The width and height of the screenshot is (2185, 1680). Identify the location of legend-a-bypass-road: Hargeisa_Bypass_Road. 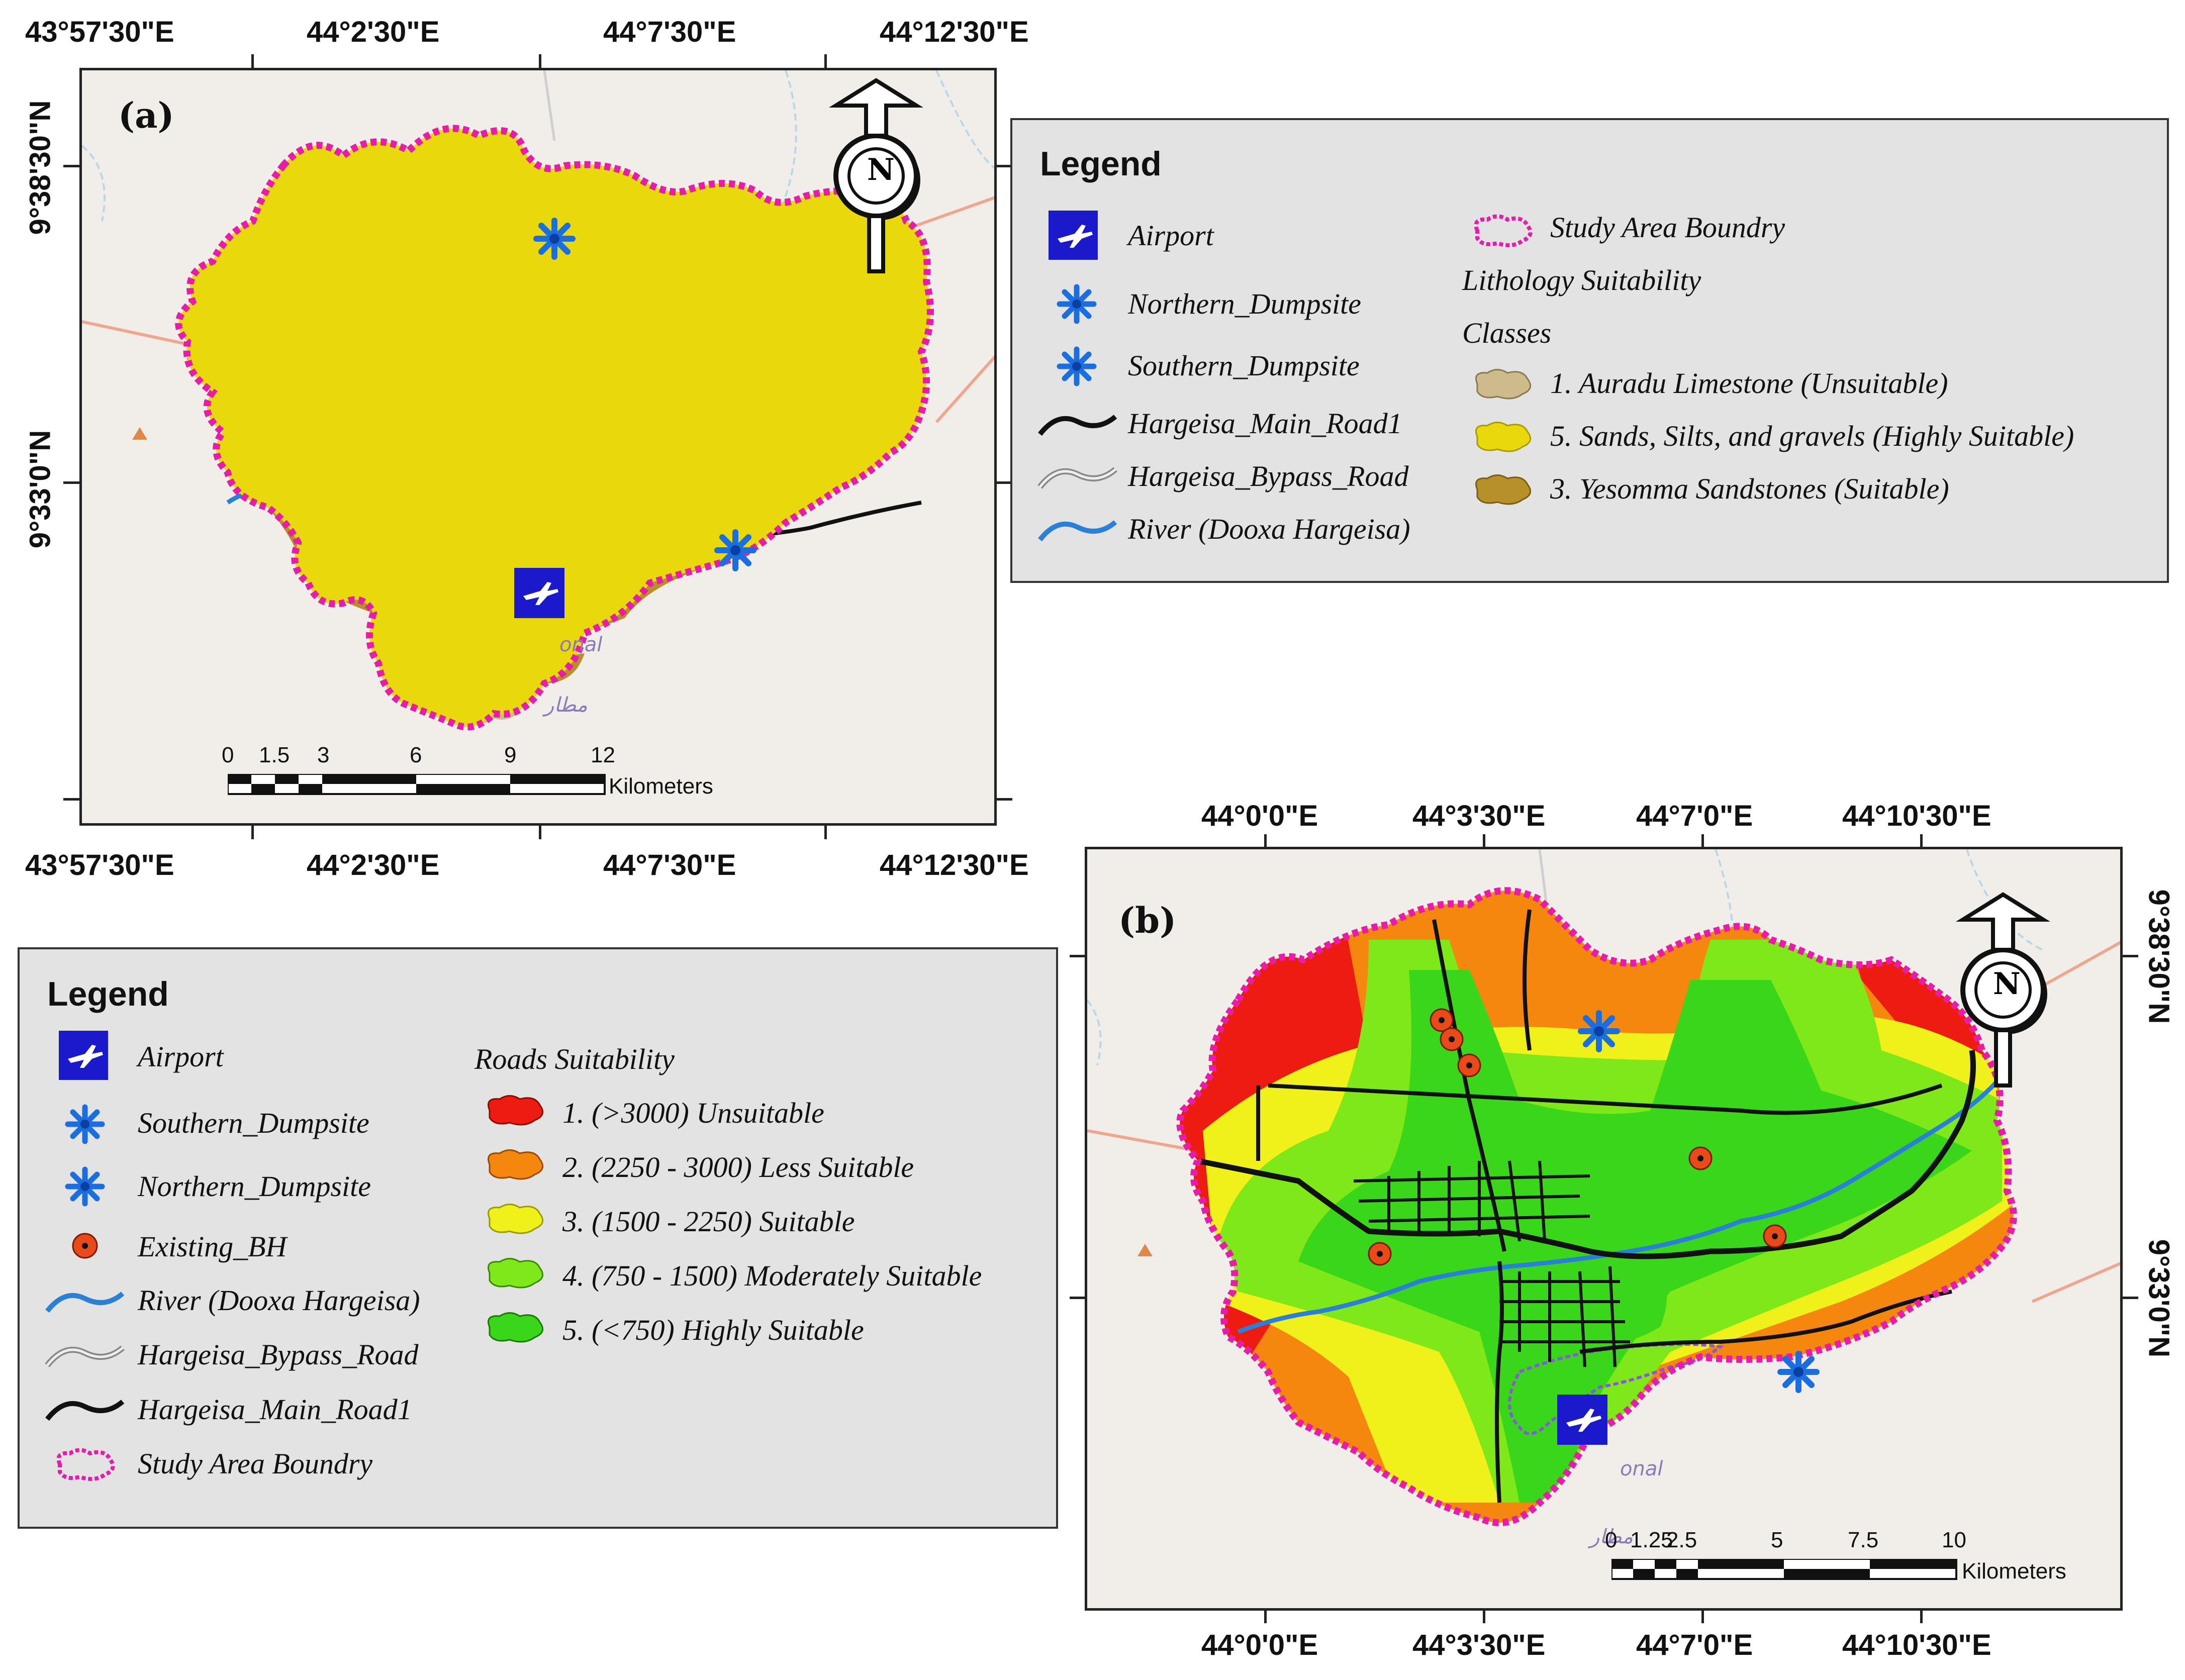
(1269, 476).